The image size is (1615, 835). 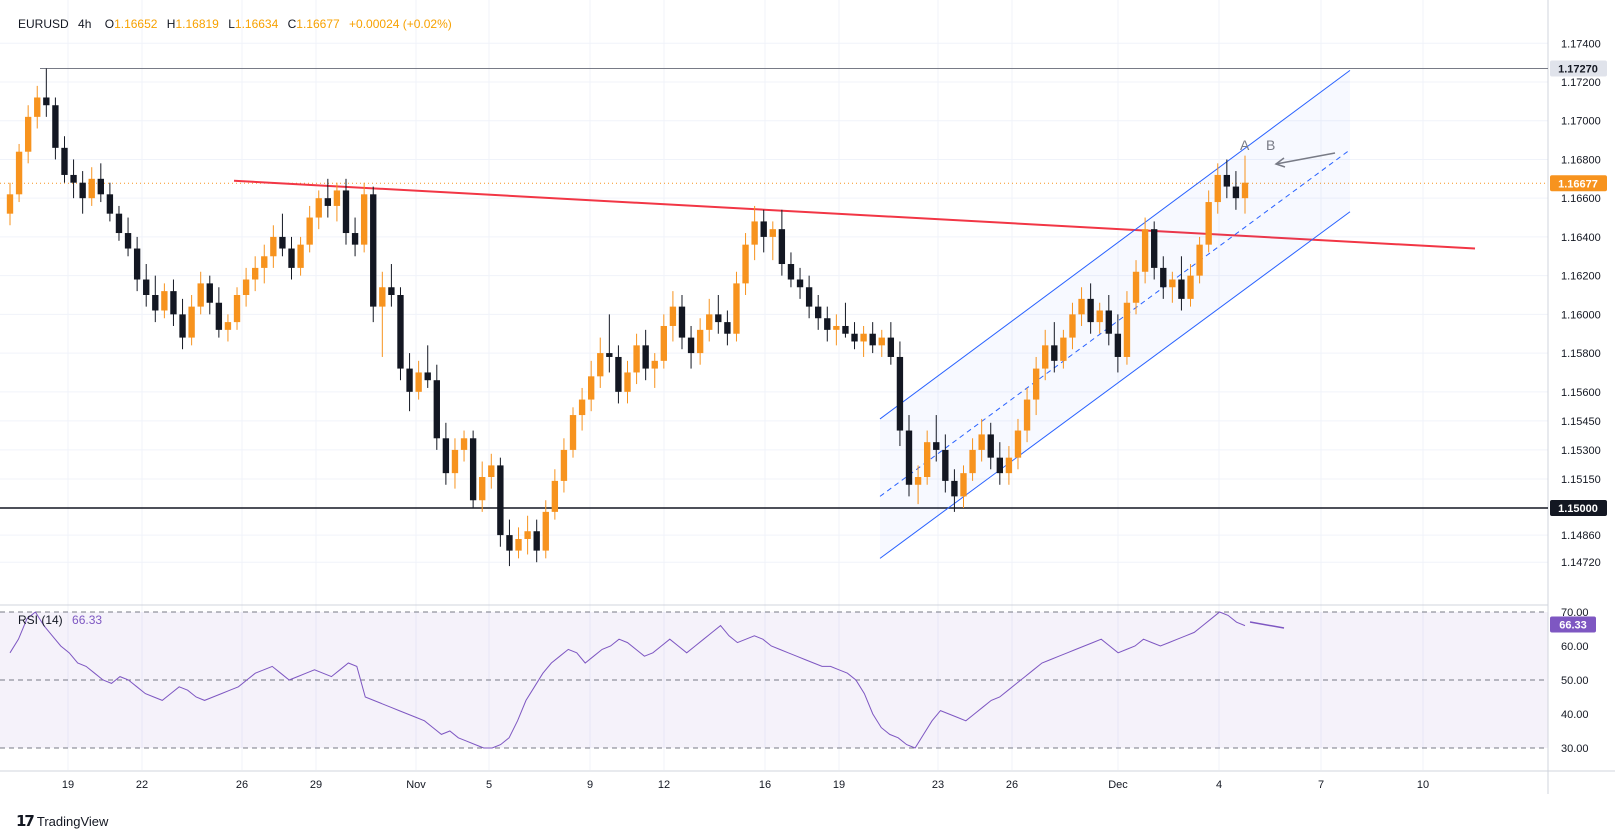 I want to click on price-label-last: 1.16677, so click(x=1578, y=183).